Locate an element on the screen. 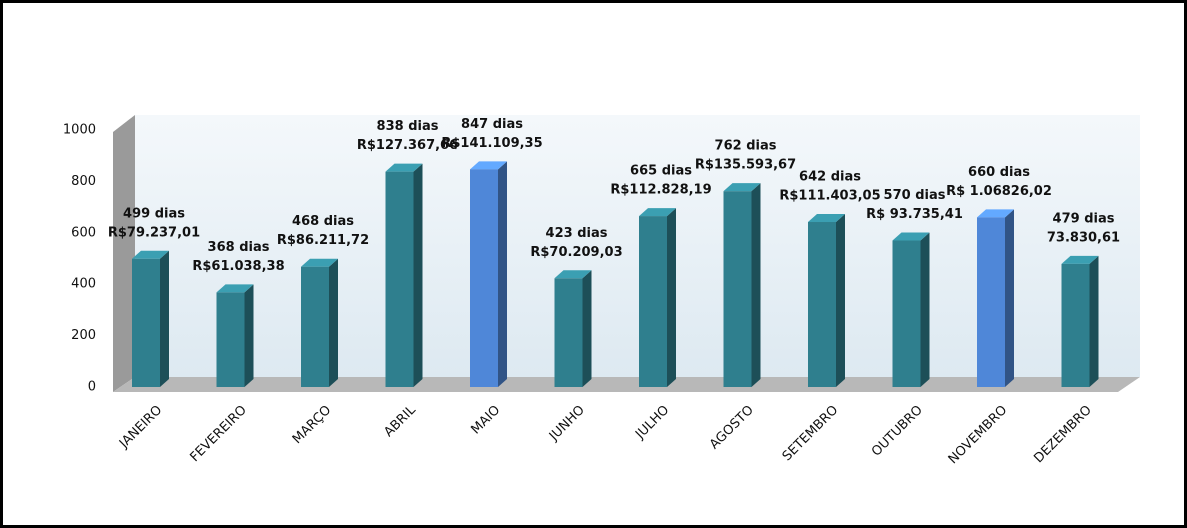  floor is located at coordinates (626, 384).